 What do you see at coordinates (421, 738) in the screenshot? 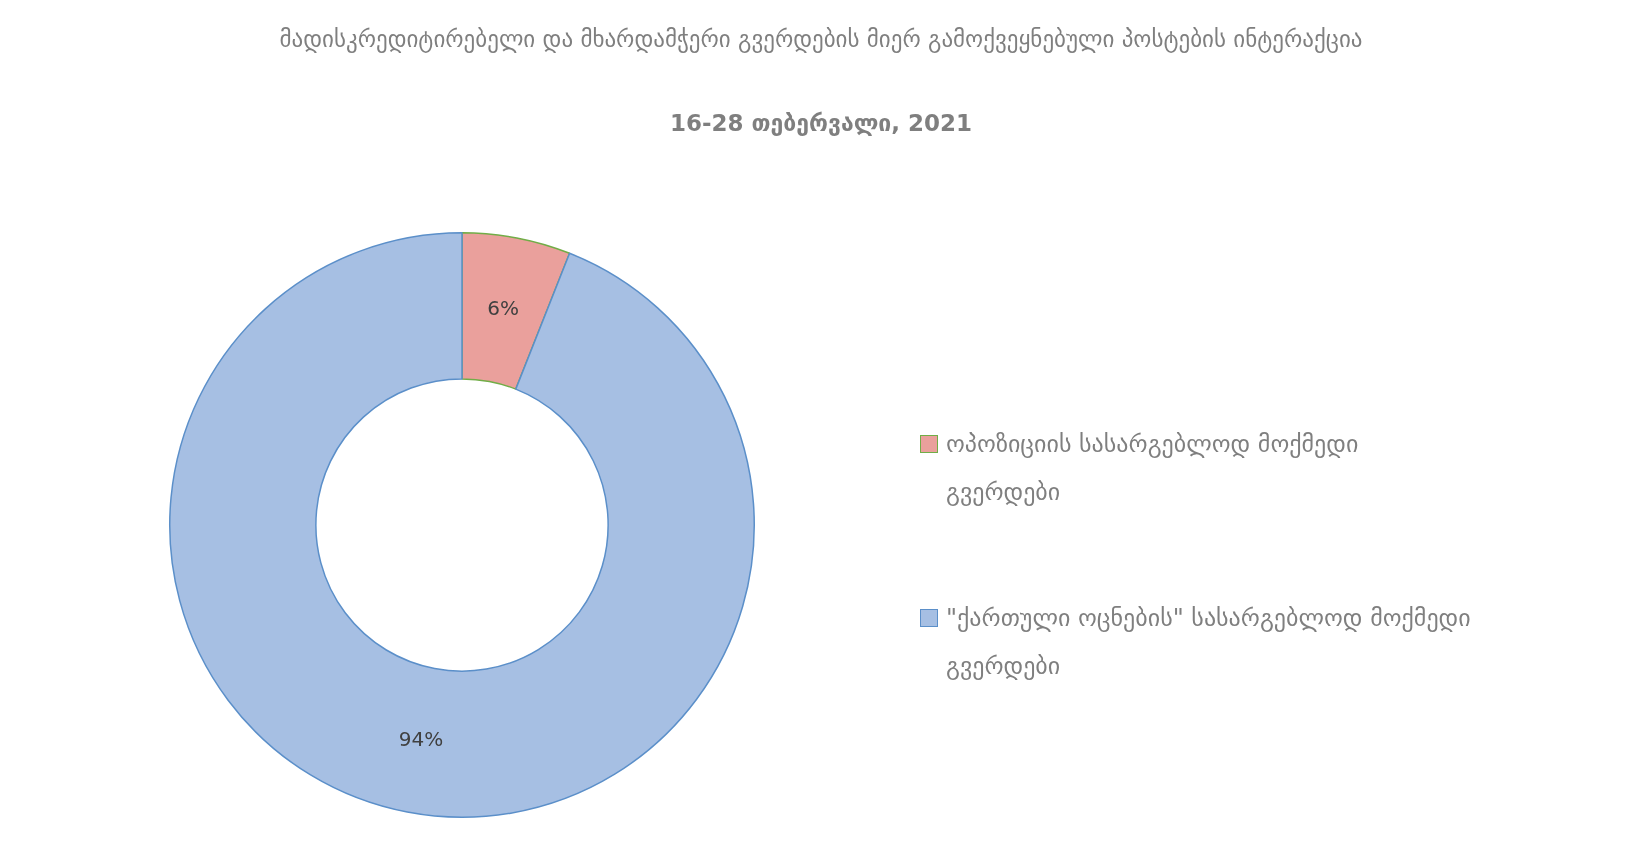
I see `data-label: 94%` at bounding box center [421, 738].